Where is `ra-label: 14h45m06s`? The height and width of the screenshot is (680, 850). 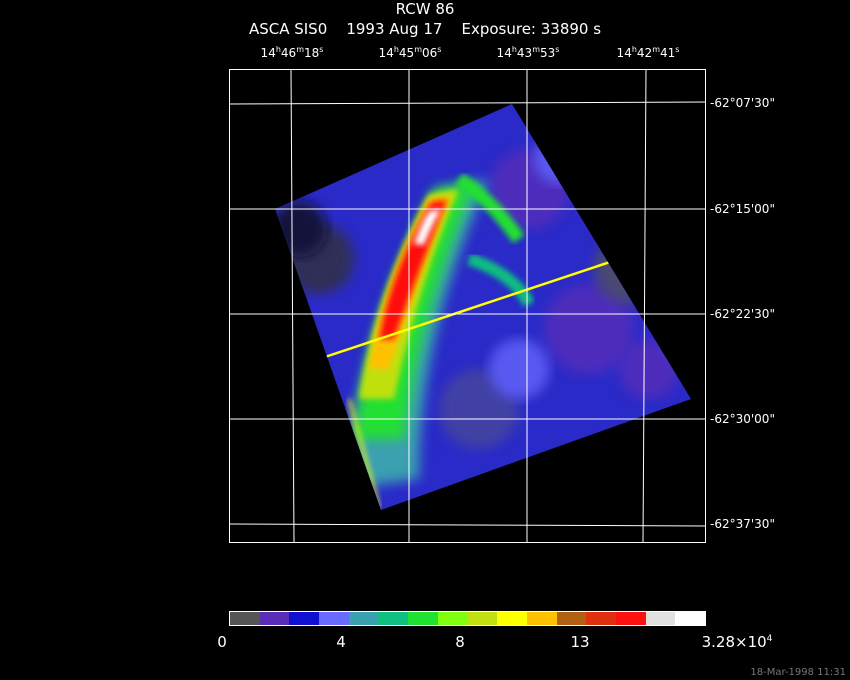 ra-label: 14h45m06s is located at coordinates (410, 52).